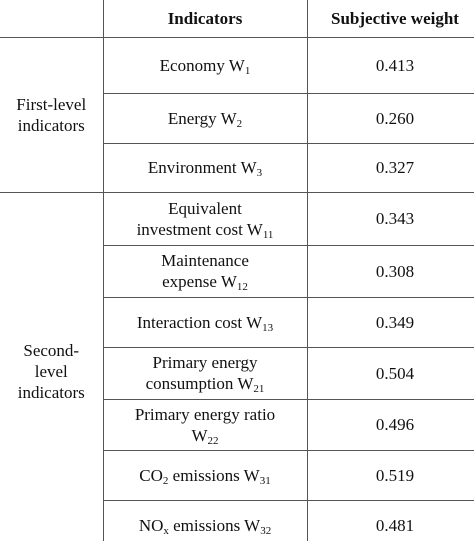  I want to click on indicator-cell: Economy W1, so click(205, 65).